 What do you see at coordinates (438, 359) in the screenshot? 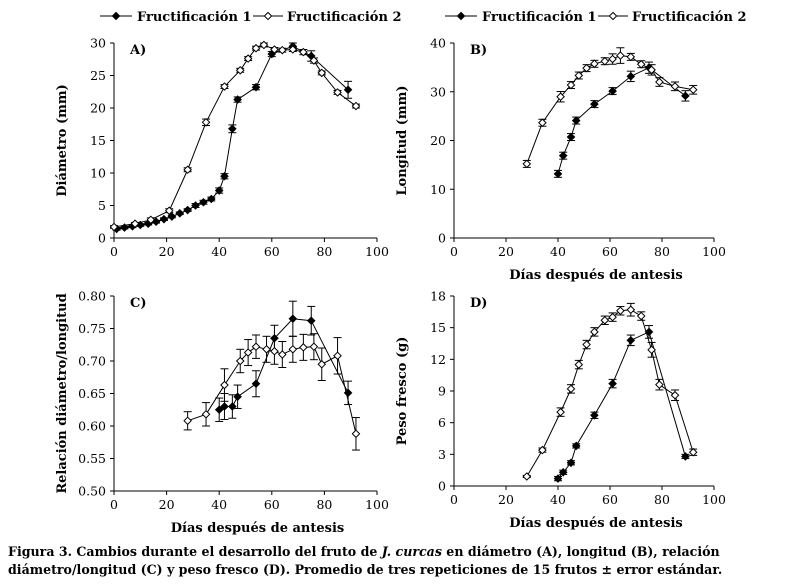
I see `y-tick-label: 12` at bounding box center [438, 359].